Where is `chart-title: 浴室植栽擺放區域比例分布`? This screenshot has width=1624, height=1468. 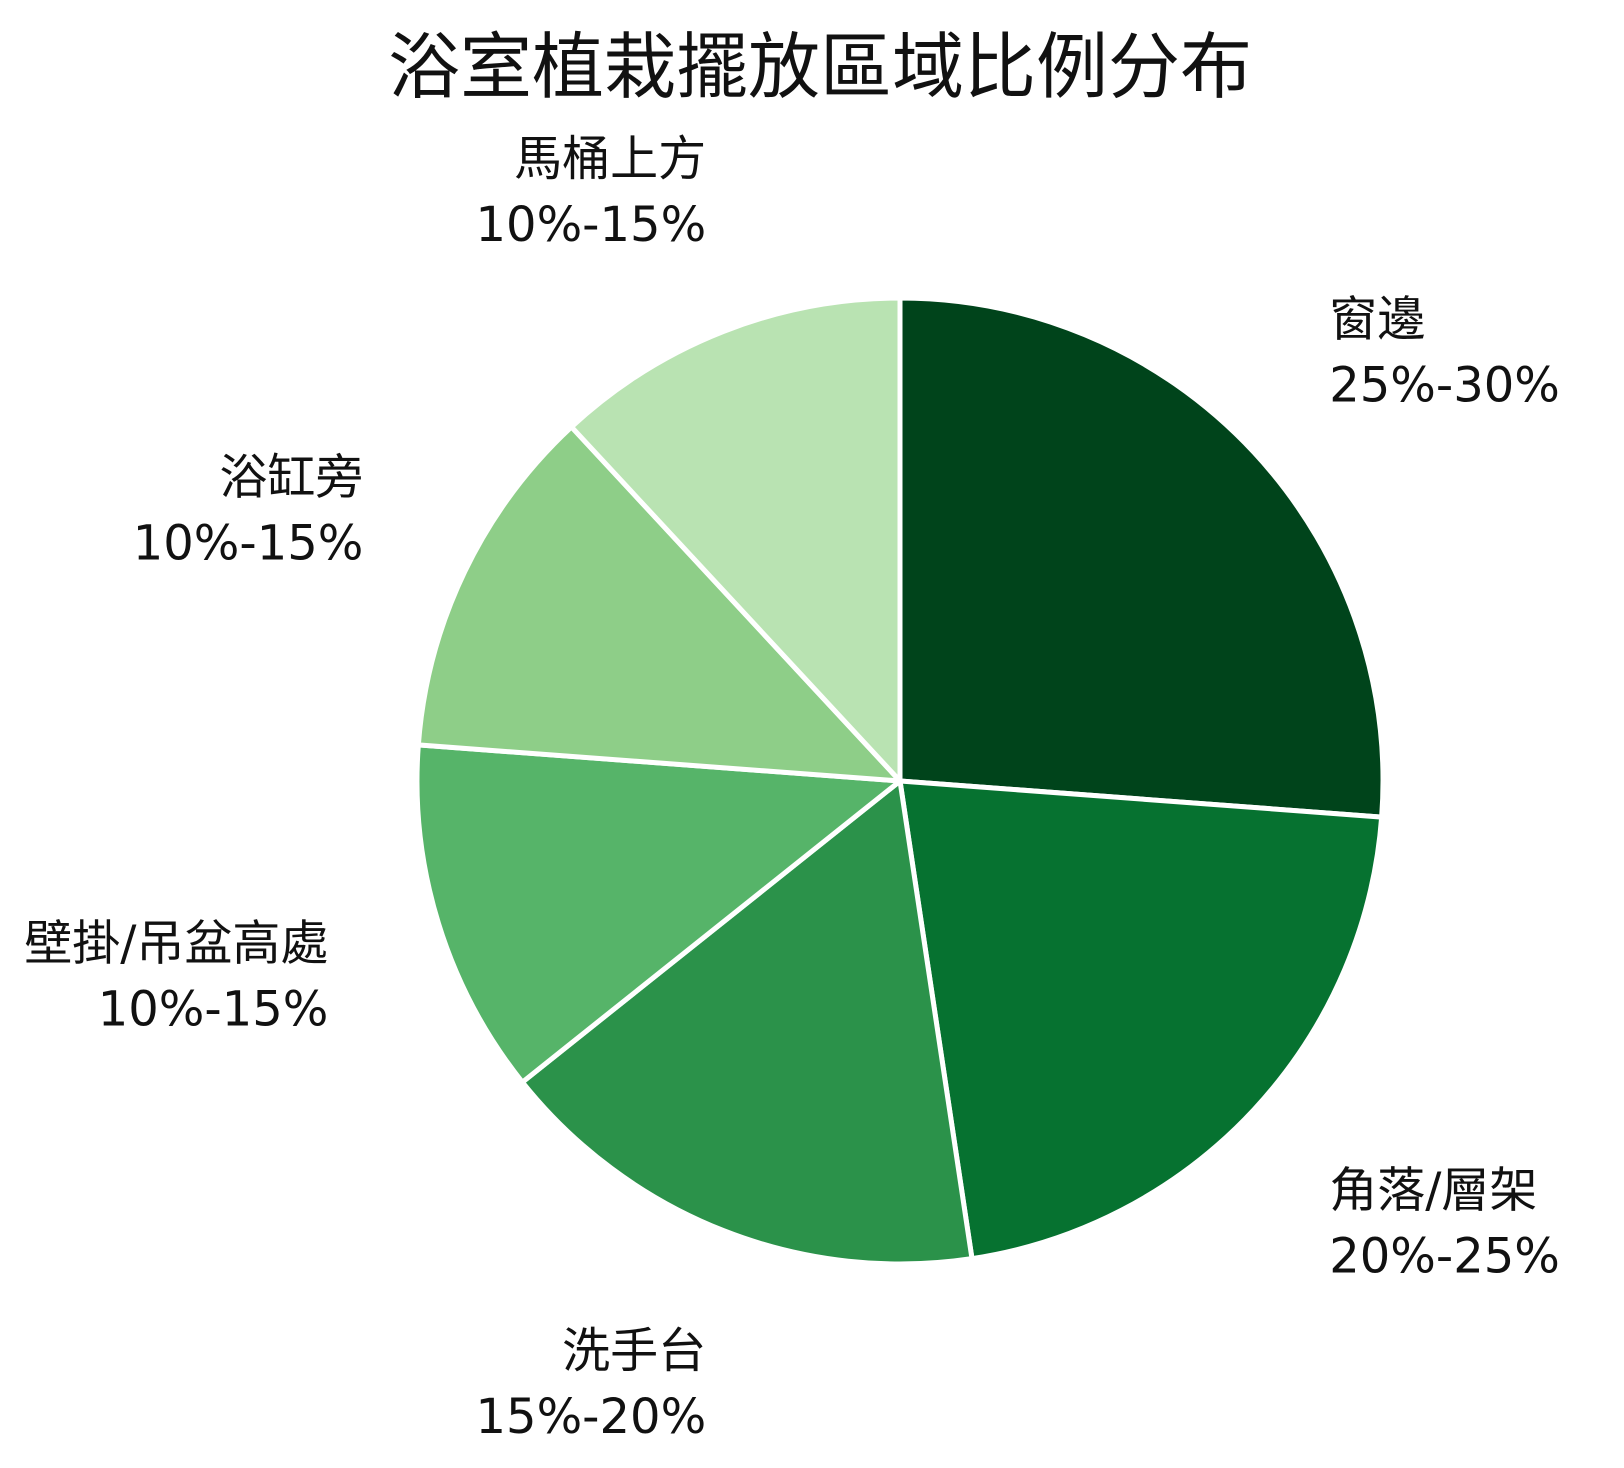 chart-title: 浴室植栽擺放區域比例分布 is located at coordinates (820, 67).